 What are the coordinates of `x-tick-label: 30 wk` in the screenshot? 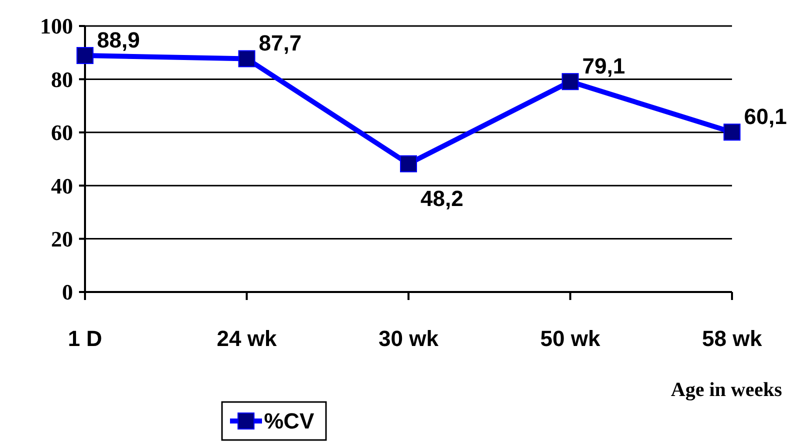 It's located at (409, 338).